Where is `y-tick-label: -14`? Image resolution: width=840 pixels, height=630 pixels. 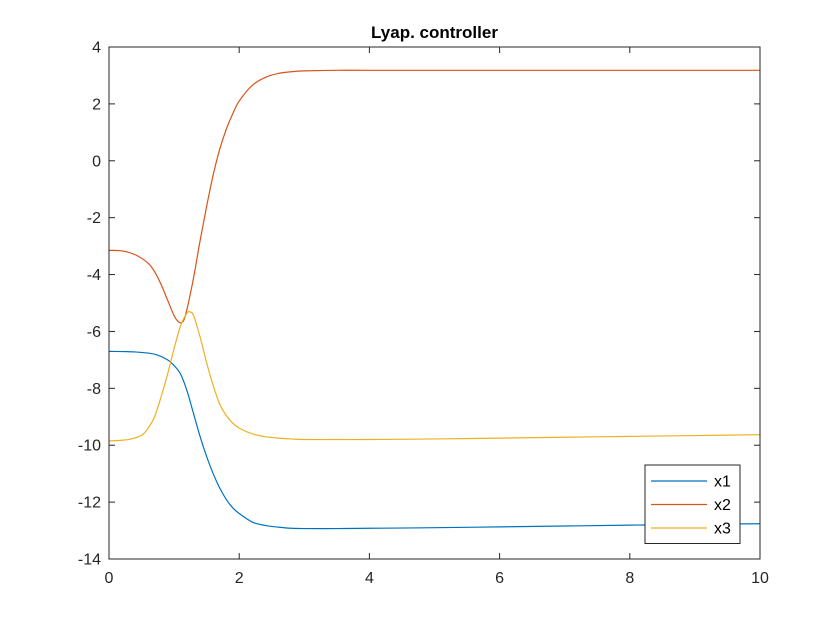
y-tick-label: -14 is located at coordinates (89, 560).